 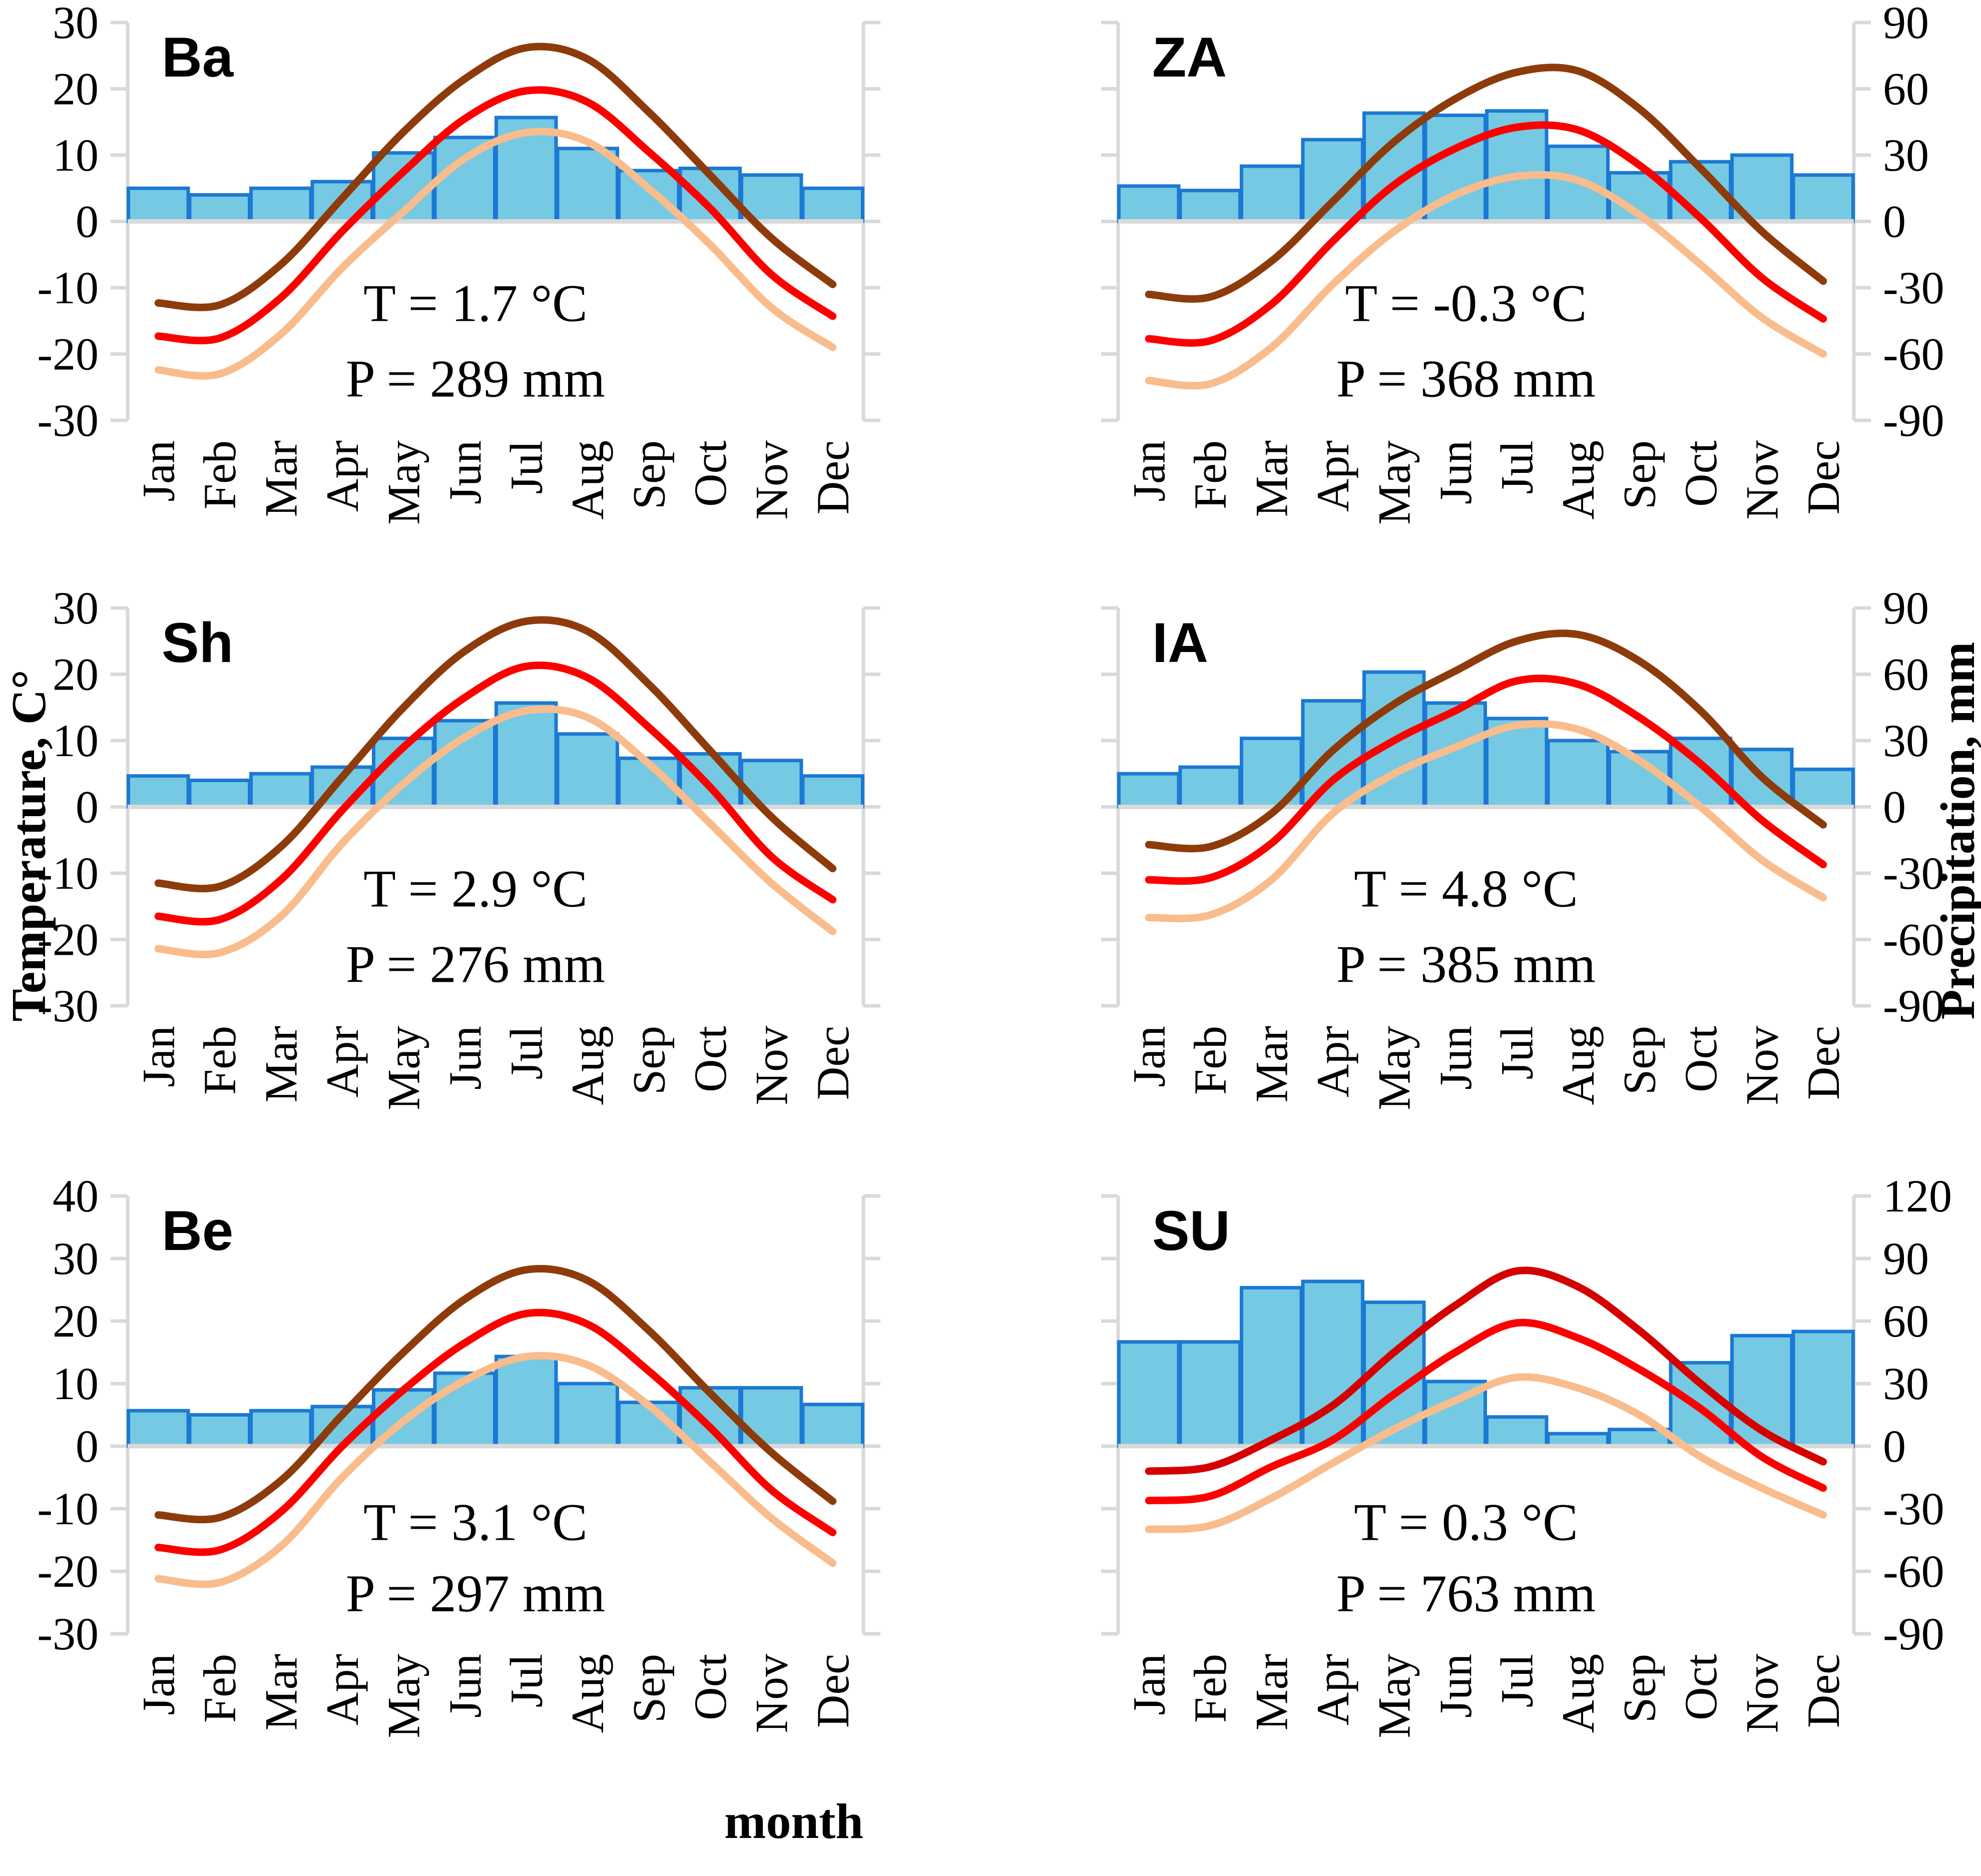 I want to click on station-label: SU, so click(x=1191, y=1231).